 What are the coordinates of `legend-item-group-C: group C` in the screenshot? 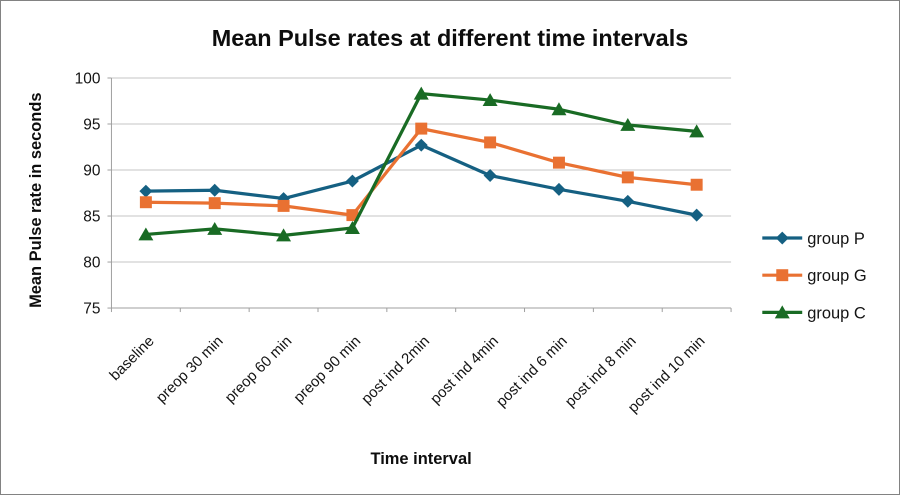 It's located at (814, 313).